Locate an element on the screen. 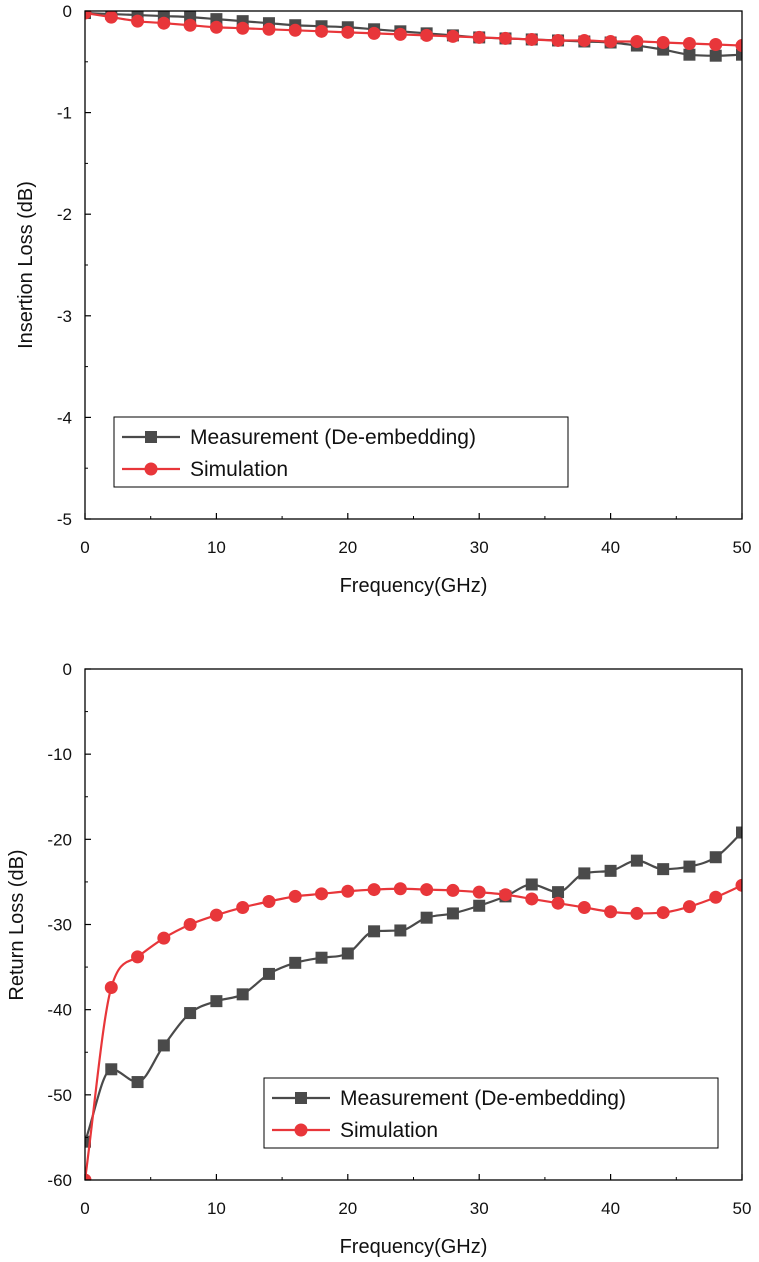 The height and width of the screenshot is (1262, 759). y-tick-label: -40 is located at coordinates (59, 1010).